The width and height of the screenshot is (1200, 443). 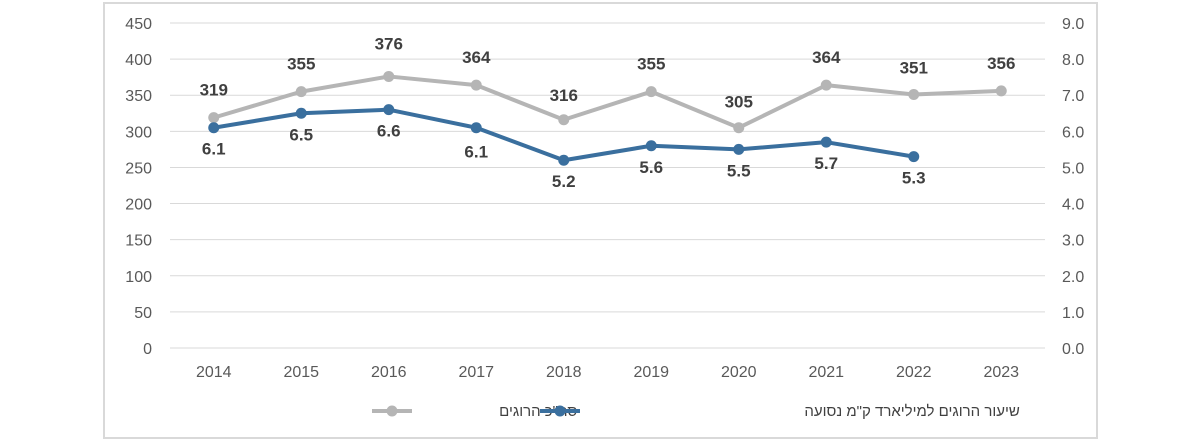 I want to click on y-left-tick-label: 400, so click(x=138, y=60).